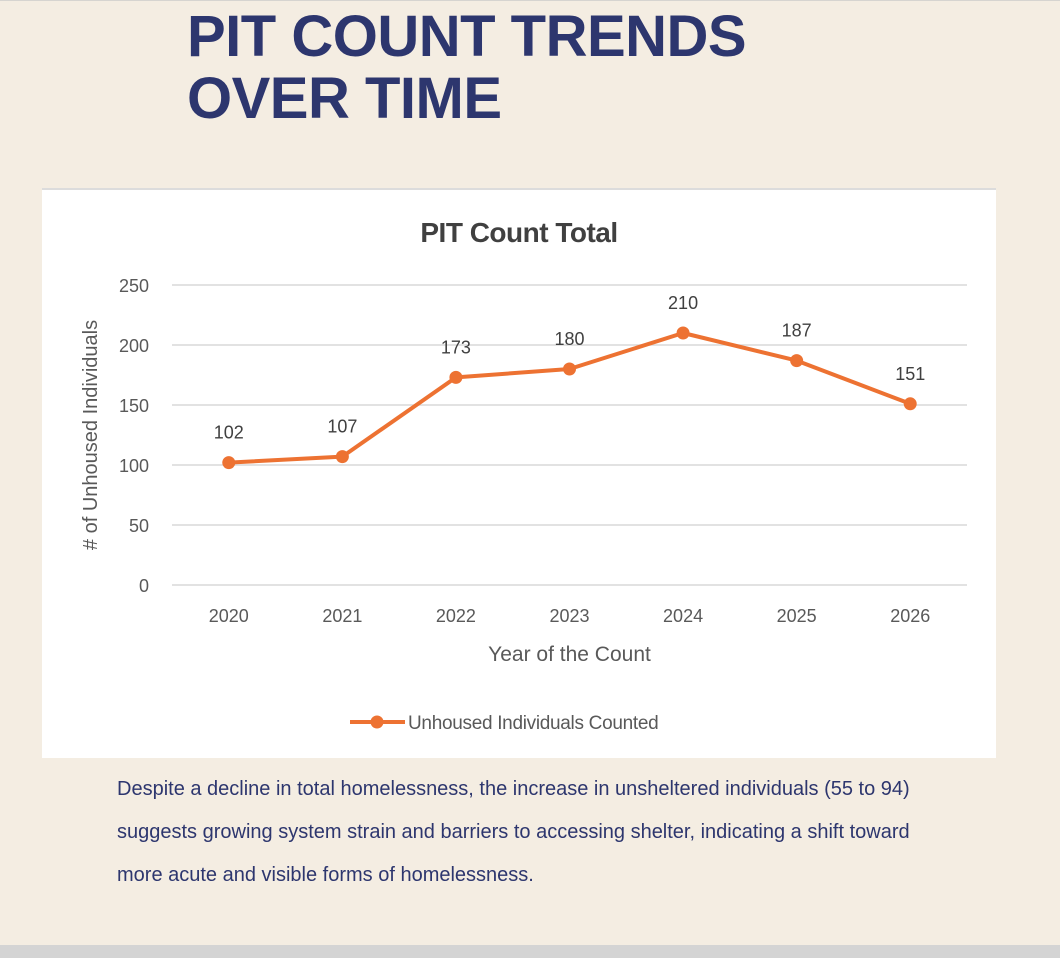 This screenshot has width=1060, height=958. Describe the element at coordinates (456, 616) in the screenshot. I see `x-tick-label: 2022` at that location.